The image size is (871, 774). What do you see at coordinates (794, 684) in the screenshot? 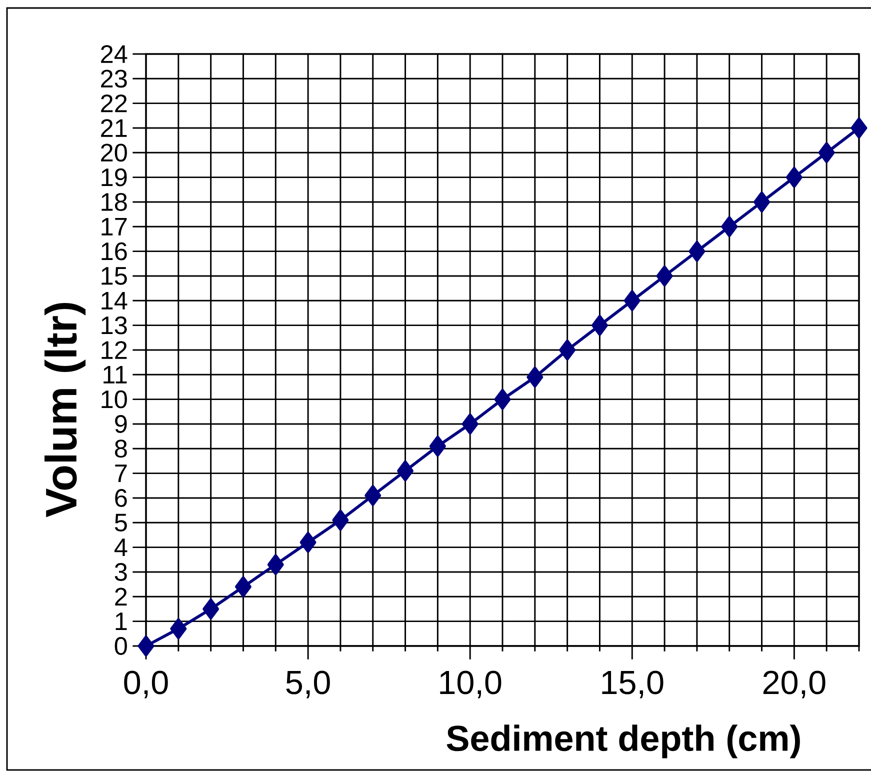
I see `x-tick-label: 20,0` at bounding box center [794, 684].